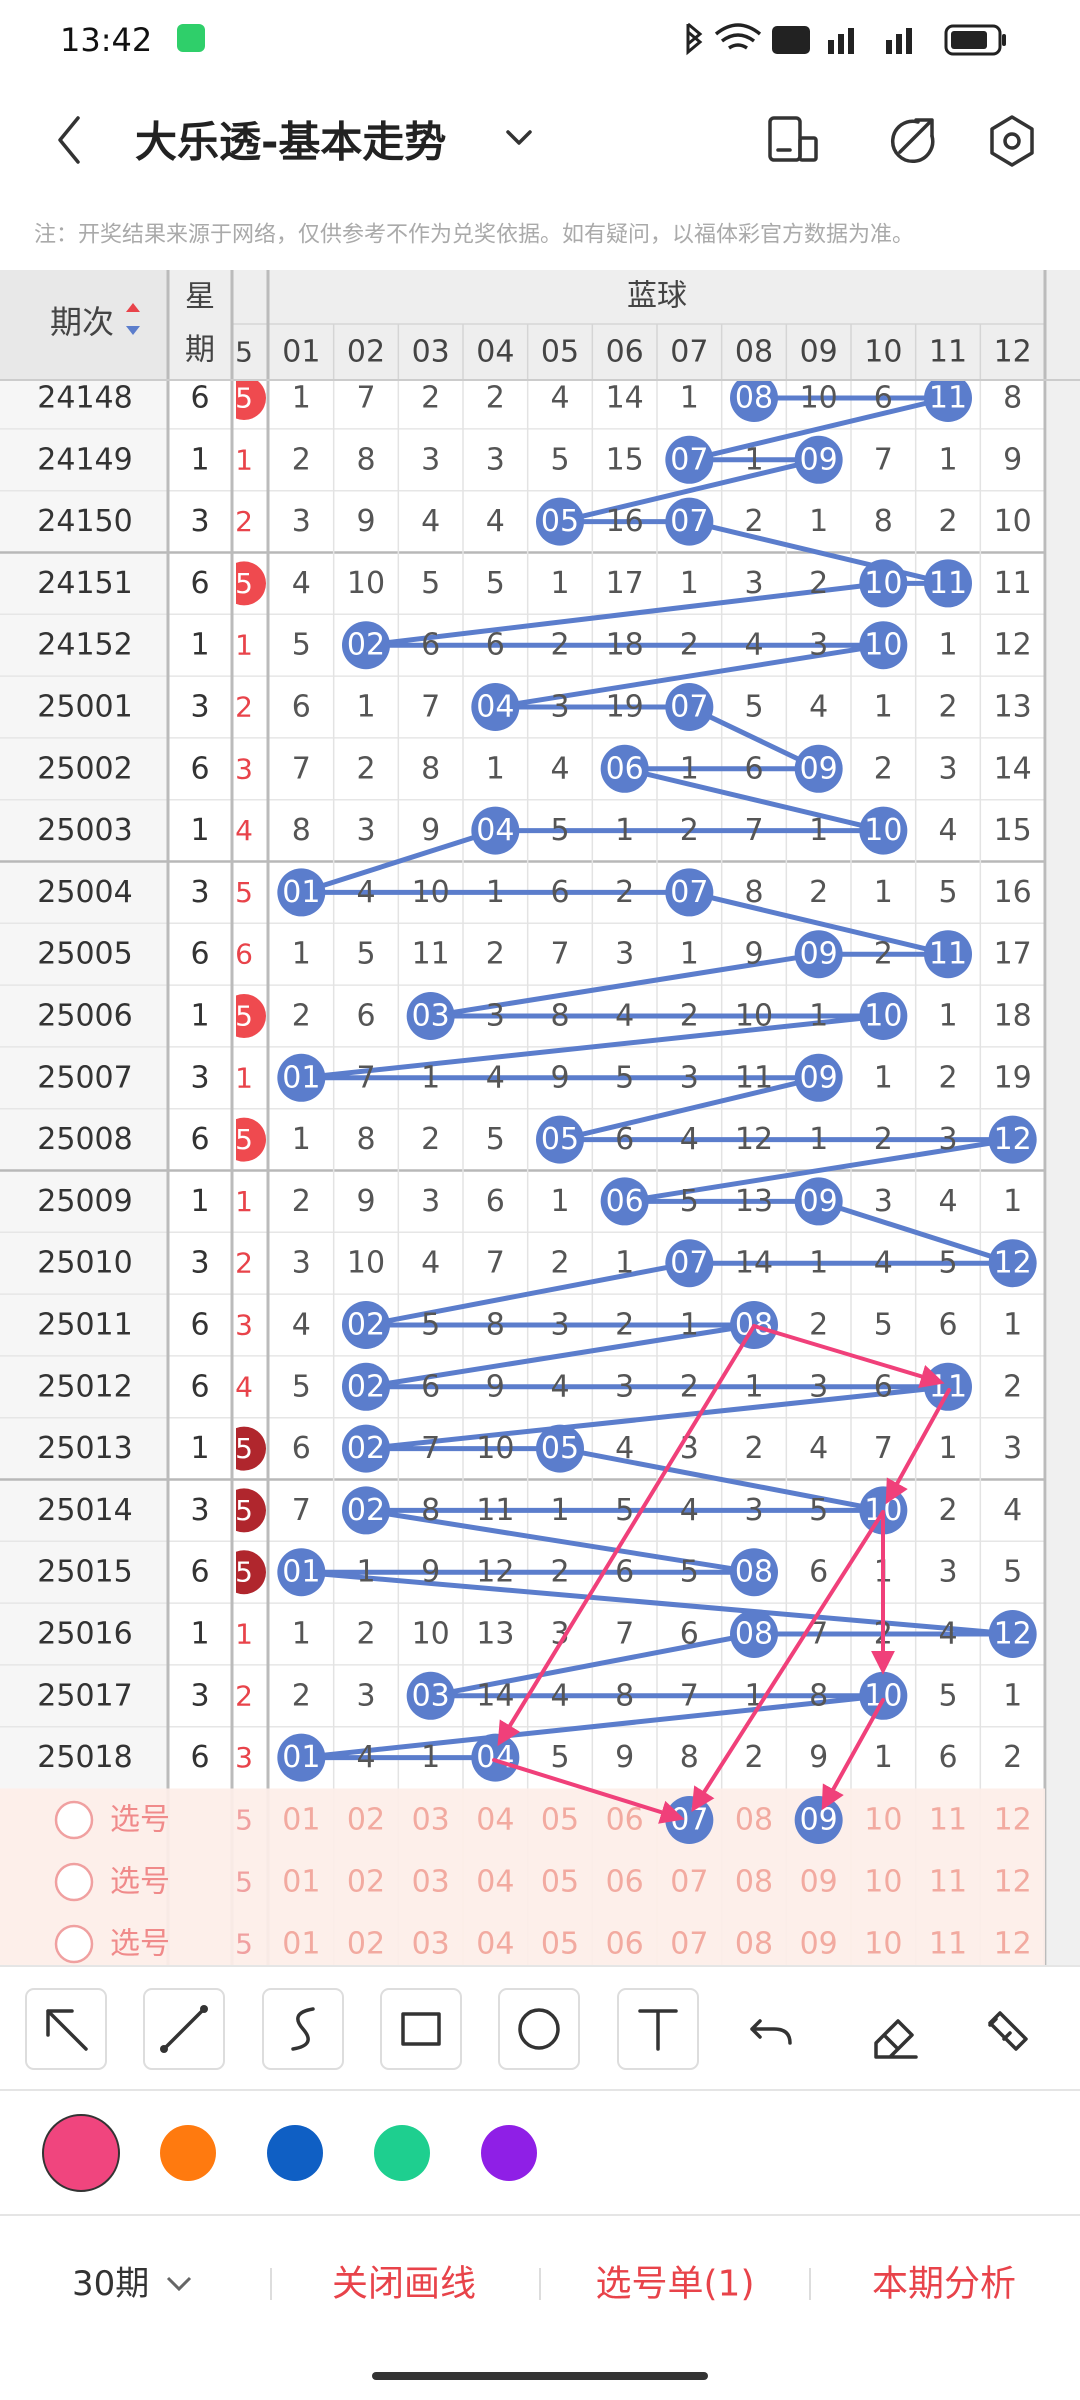 The height and width of the screenshot is (2400, 1080). I want to click on layout-button, so click(793, 139).